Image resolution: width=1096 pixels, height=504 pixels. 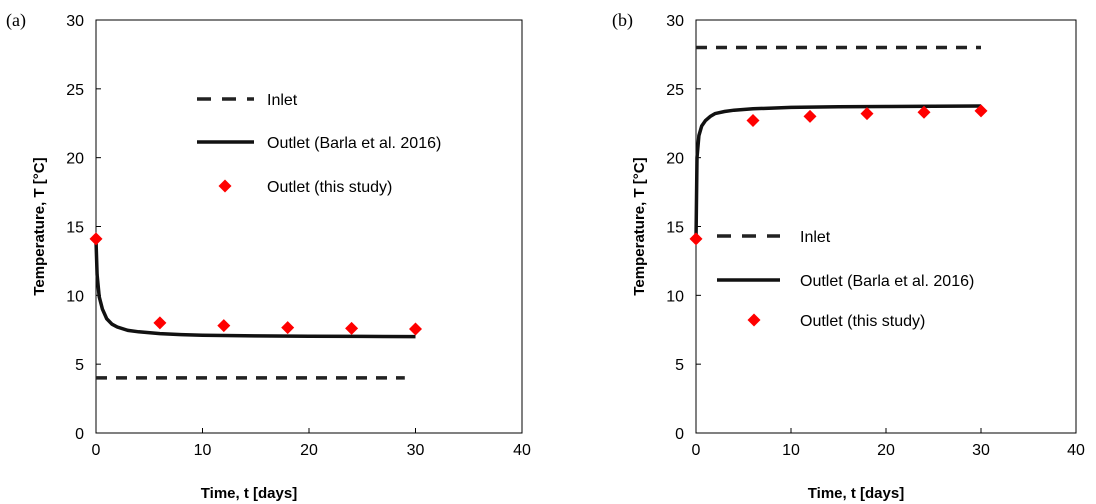 I want to click on x-tick-label-a-1: 10, so click(x=203, y=450).